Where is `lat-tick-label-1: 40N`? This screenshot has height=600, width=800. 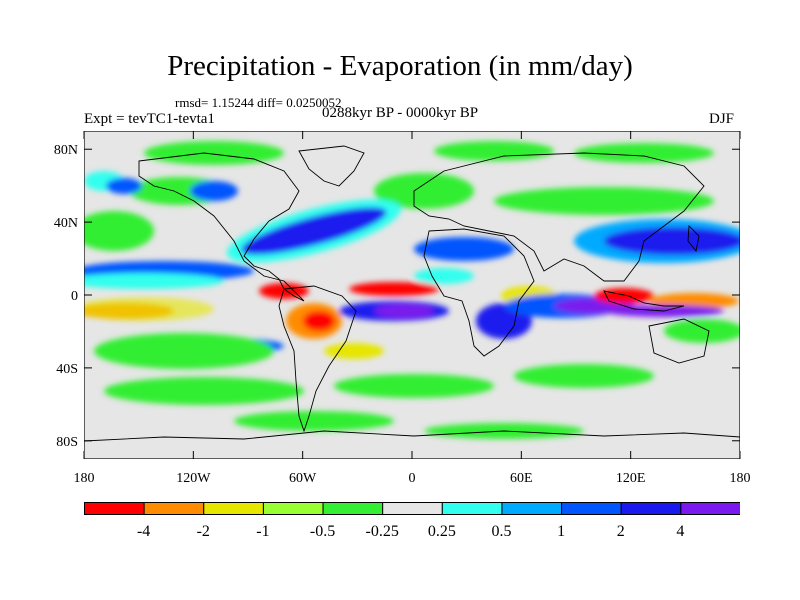
lat-tick-label-1: 40N is located at coordinates (66, 223).